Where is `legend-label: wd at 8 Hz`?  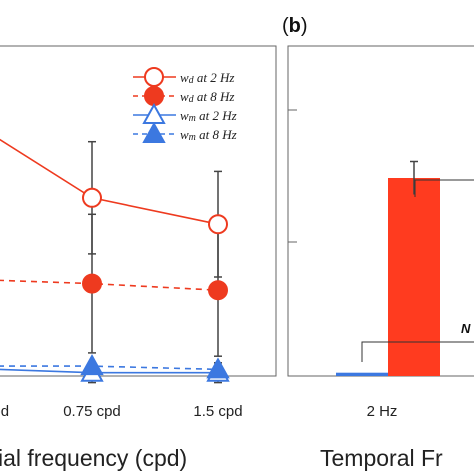 legend-label: wd at 8 Hz is located at coordinates (207, 97).